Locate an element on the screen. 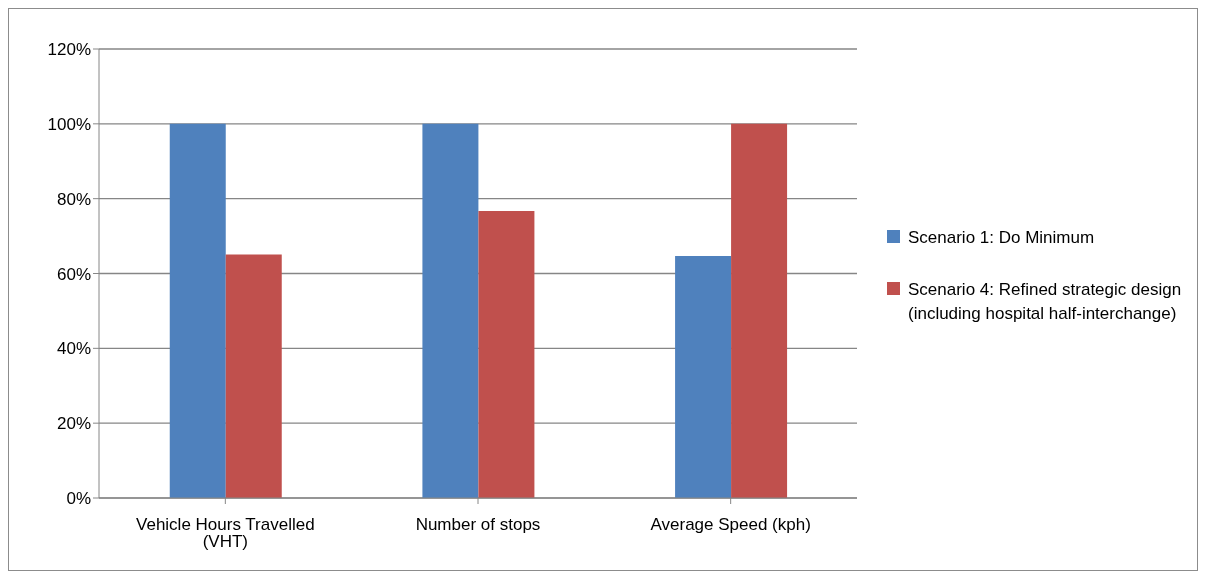 The image size is (1208, 581). x-tick-label: Average Speed (kph) is located at coordinates (730, 525).